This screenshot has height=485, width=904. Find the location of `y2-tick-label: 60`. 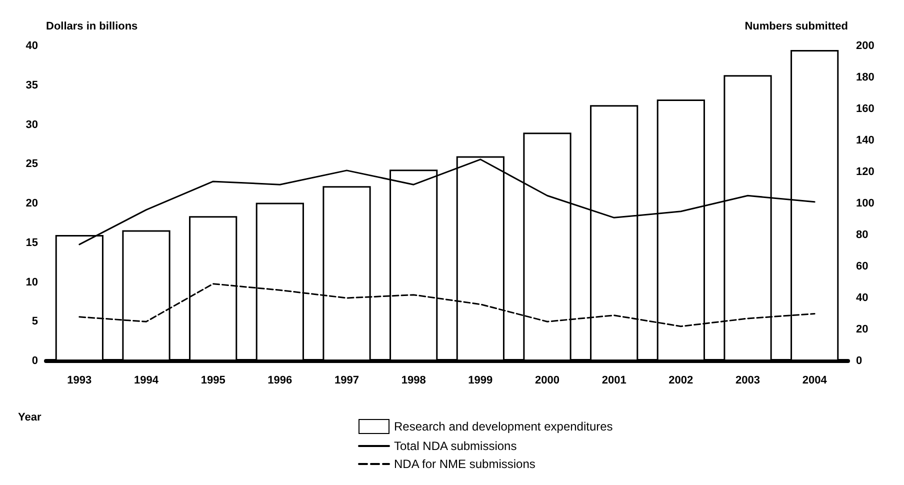

y2-tick-label: 60 is located at coordinates (862, 266).